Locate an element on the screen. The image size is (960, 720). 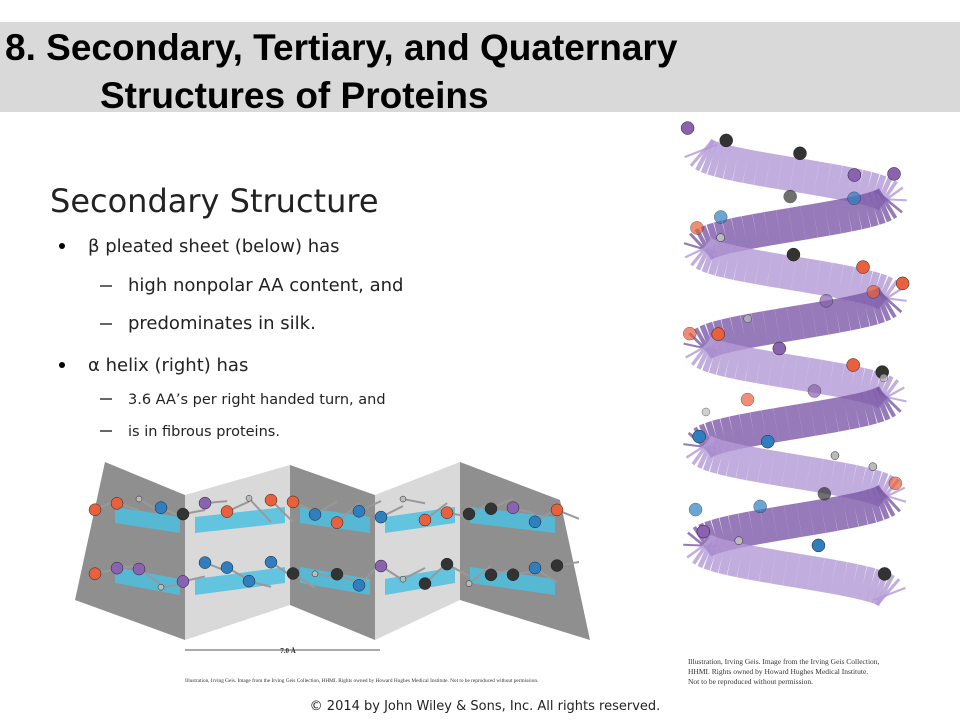
measure-label: 7.0 Å is located at coordinates (288, 651).